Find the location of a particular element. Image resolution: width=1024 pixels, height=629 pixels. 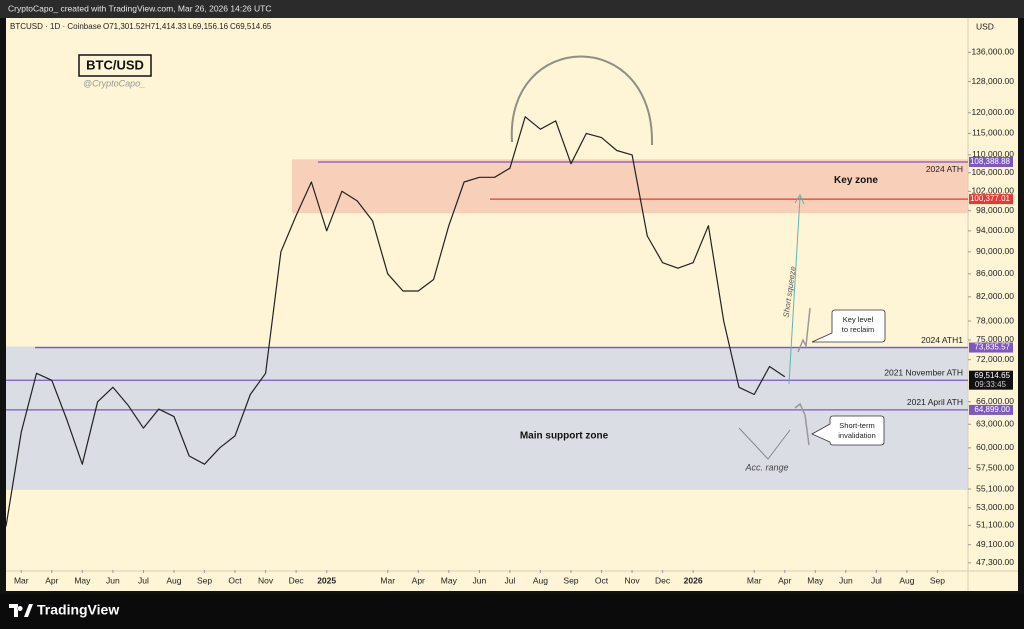

footer-brand: TradingView is located at coordinates (78, 610).